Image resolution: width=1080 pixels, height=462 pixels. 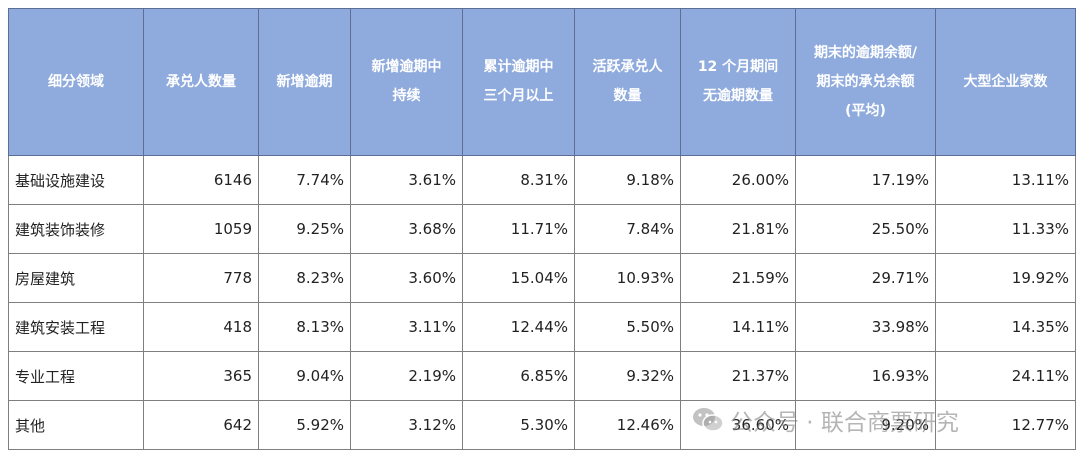 What do you see at coordinates (304, 229) in the screenshot?
I see `value-cell: 9.25%` at bounding box center [304, 229].